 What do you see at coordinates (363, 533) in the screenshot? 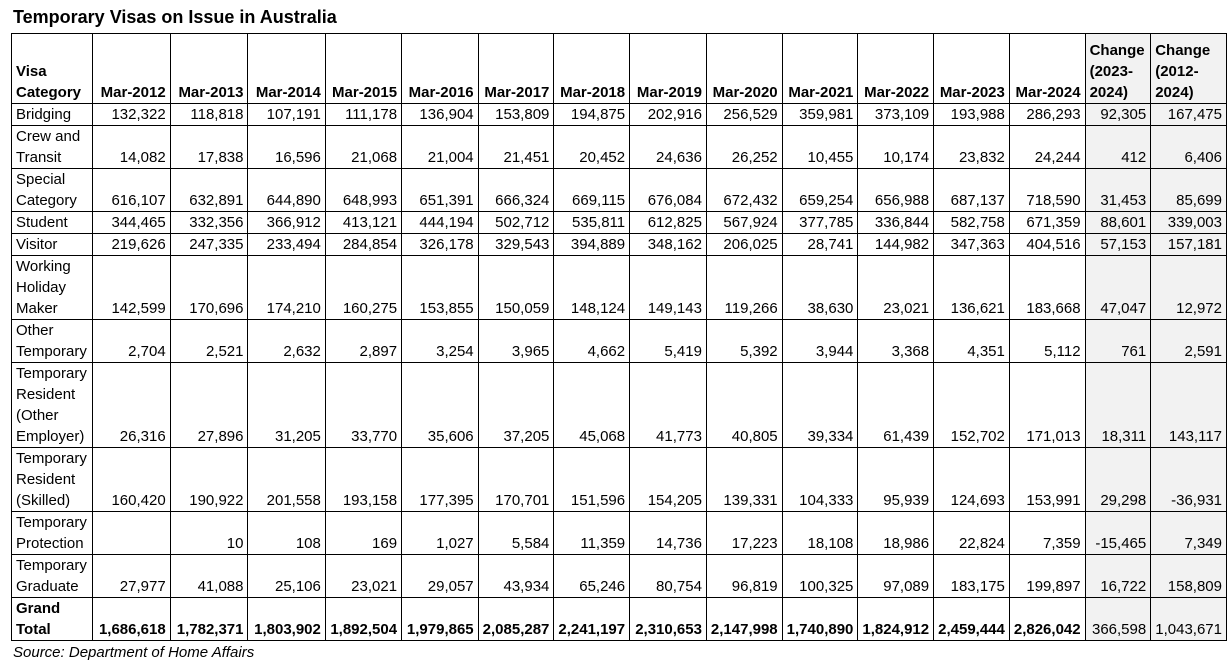
I see `value-cell: 169` at bounding box center [363, 533].